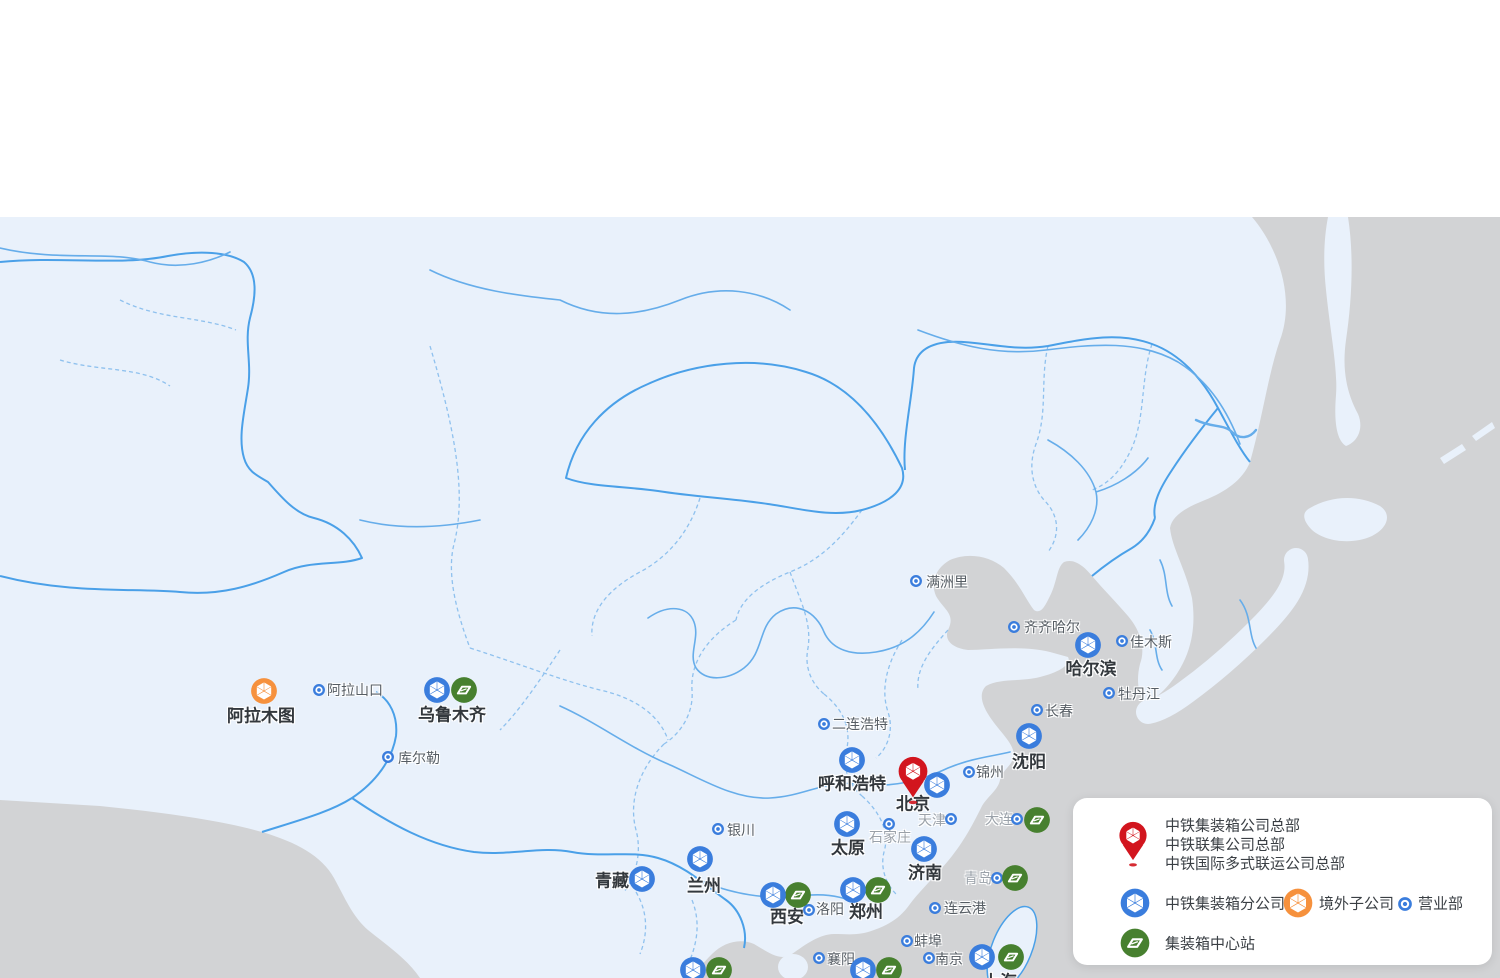  What do you see at coordinates (951, 819) in the screenshot?
I see `tianjin-office-icon` at bounding box center [951, 819].